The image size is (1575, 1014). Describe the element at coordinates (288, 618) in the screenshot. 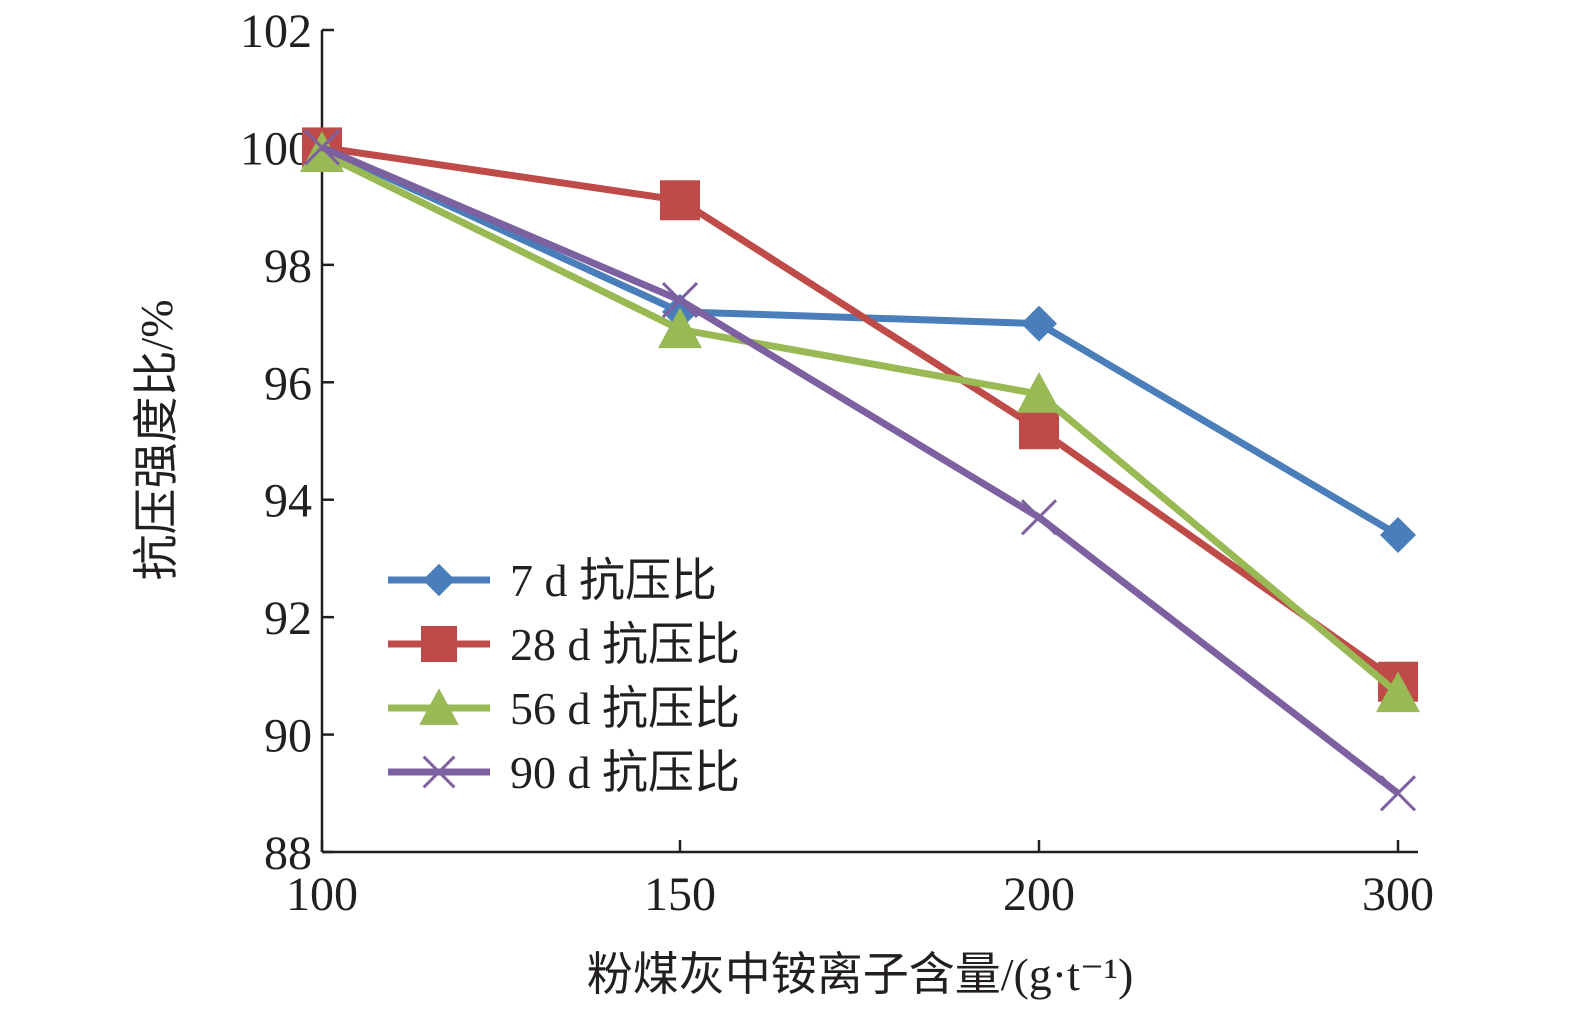

I see `y-tick-label: 92` at that location.